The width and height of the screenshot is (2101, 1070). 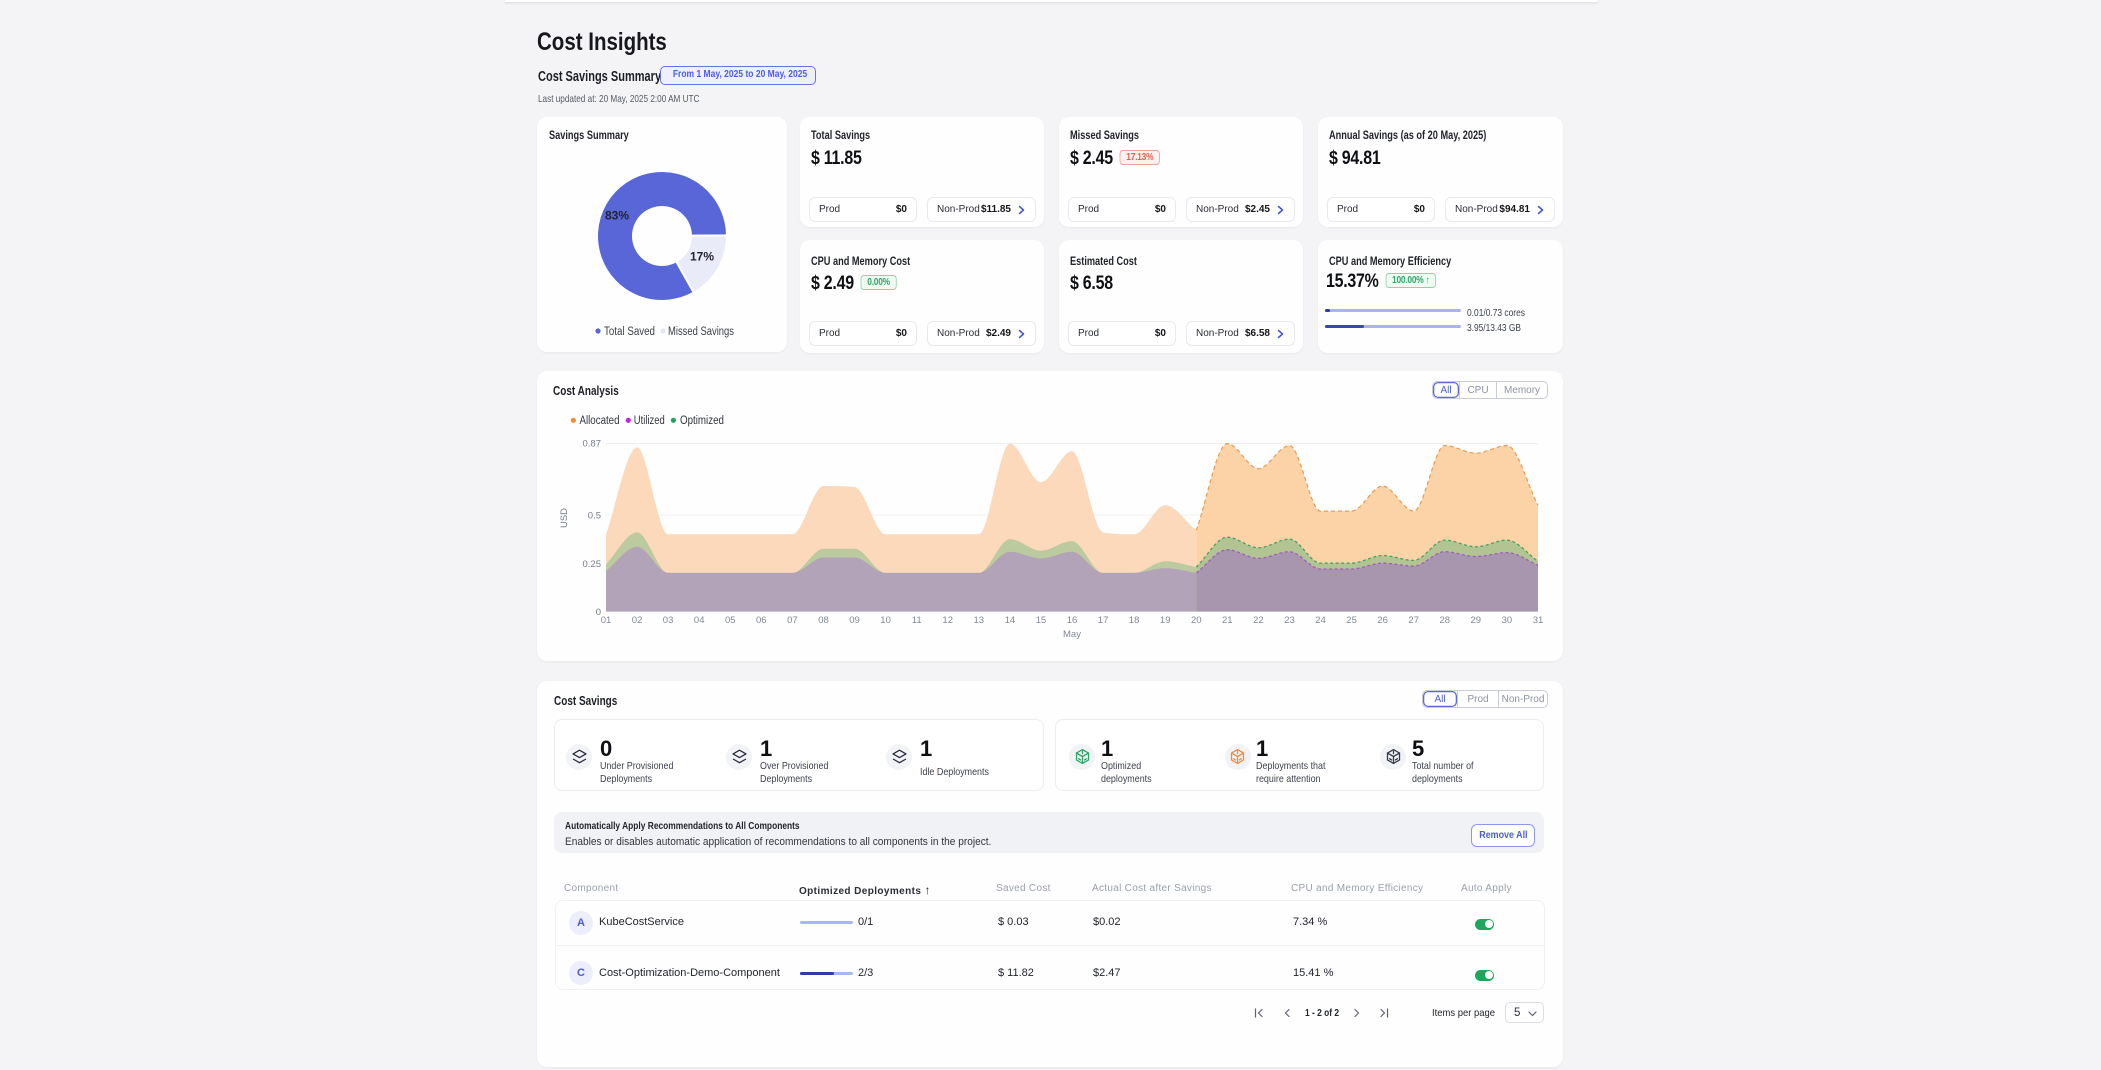 I want to click on svg-text: 05, so click(x=730, y=620).